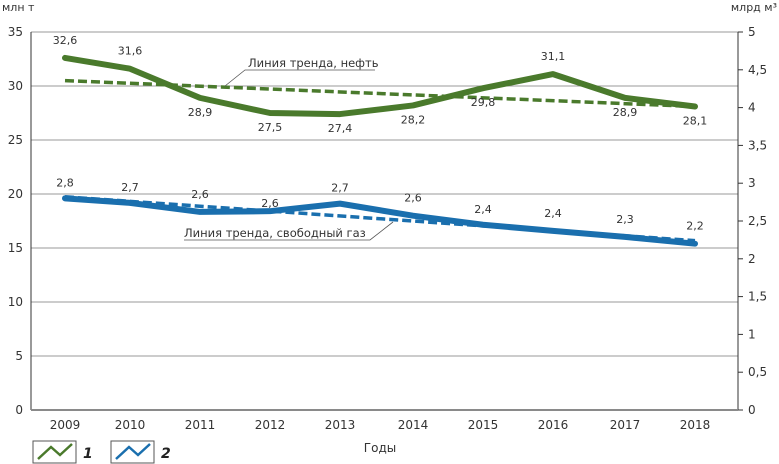  I want to click on left-axis-unit: млн т, so click(18, 7).